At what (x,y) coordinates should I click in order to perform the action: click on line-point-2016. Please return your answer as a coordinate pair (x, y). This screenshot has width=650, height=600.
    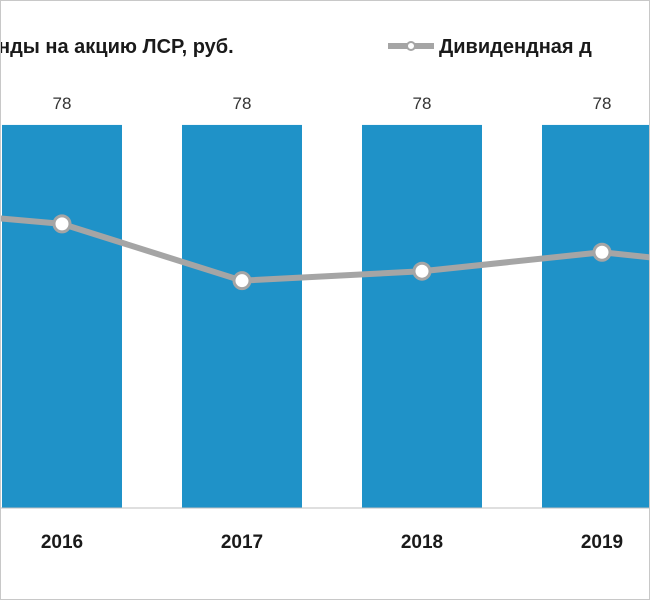
    Looking at the image, I should click on (62, 224).